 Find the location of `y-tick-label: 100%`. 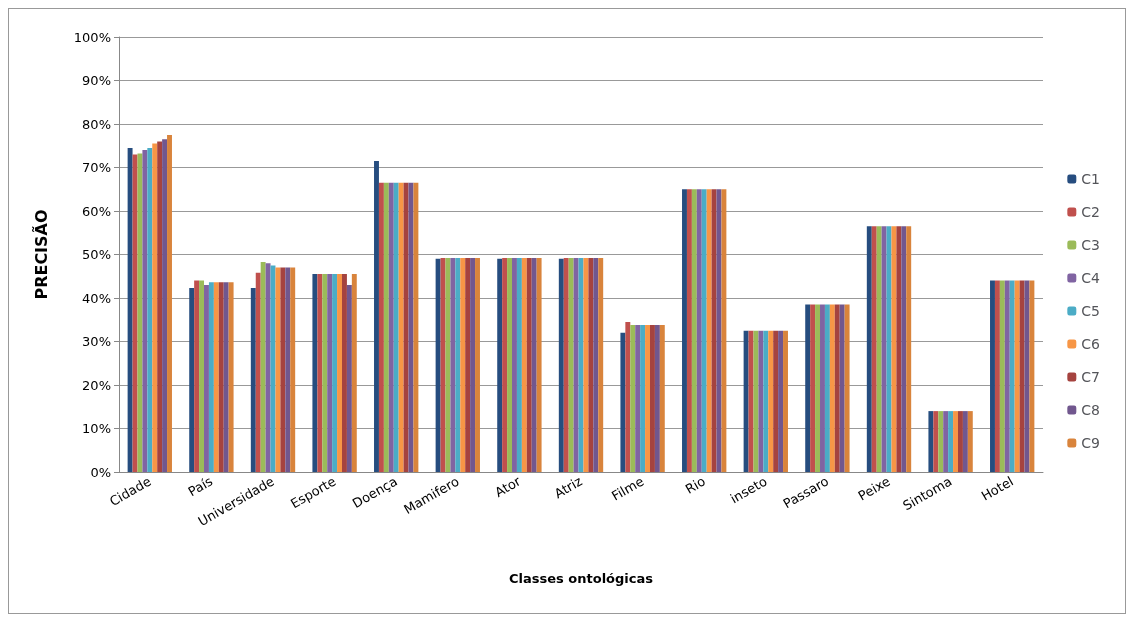

y-tick-label: 100% is located at coordinates (92, 37).